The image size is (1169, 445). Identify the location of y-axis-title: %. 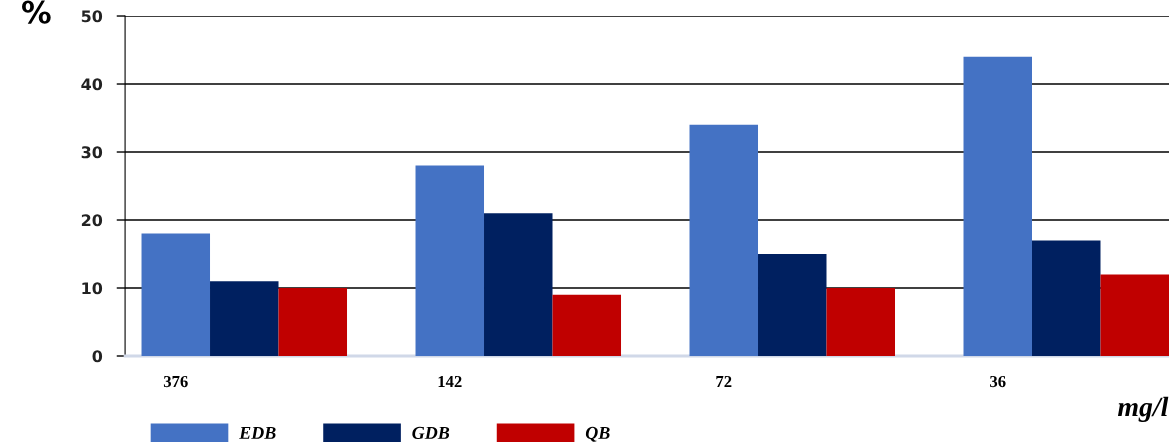
(36, 12).